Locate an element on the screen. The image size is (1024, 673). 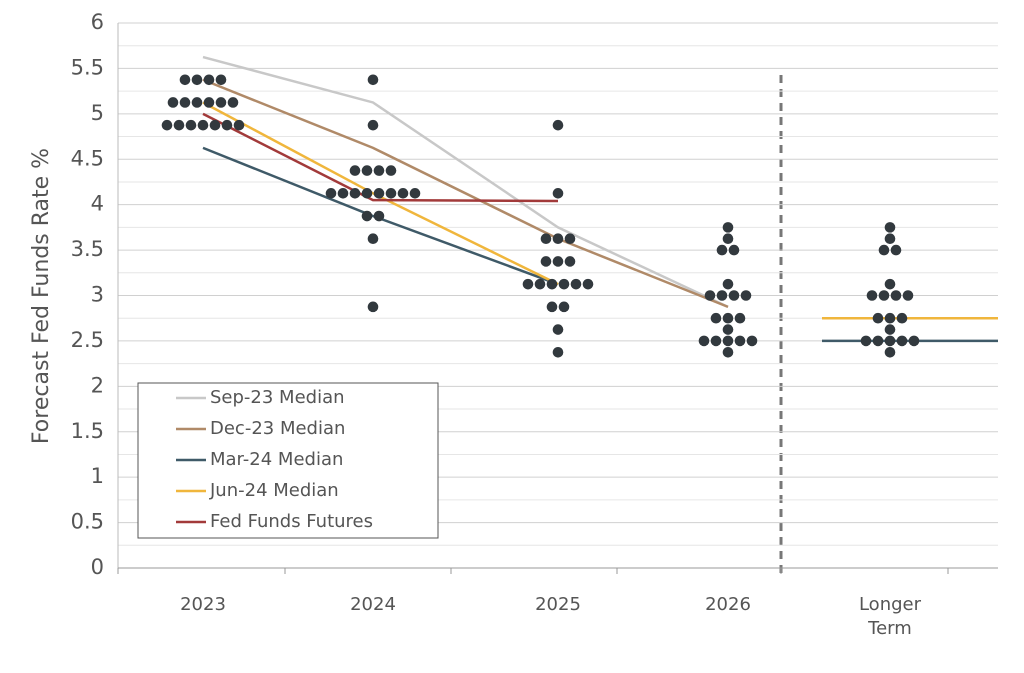
y-tick-label: 4.5 is located at coordinates (87, 158).